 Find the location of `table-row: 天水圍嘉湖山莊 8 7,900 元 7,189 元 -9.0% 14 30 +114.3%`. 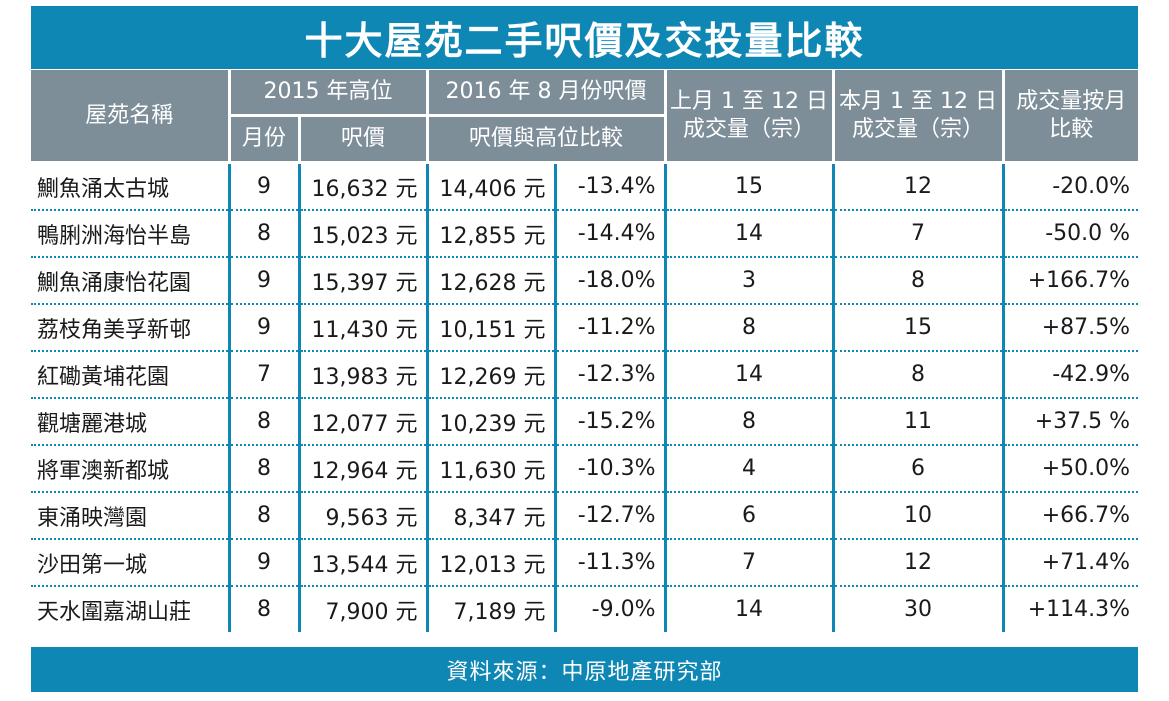

table-row: 天水圍嘉湖山莊 8 7,900 元 7,189 元 -9.0% 14 30 +114.3% is located at coordinates (585, 609).